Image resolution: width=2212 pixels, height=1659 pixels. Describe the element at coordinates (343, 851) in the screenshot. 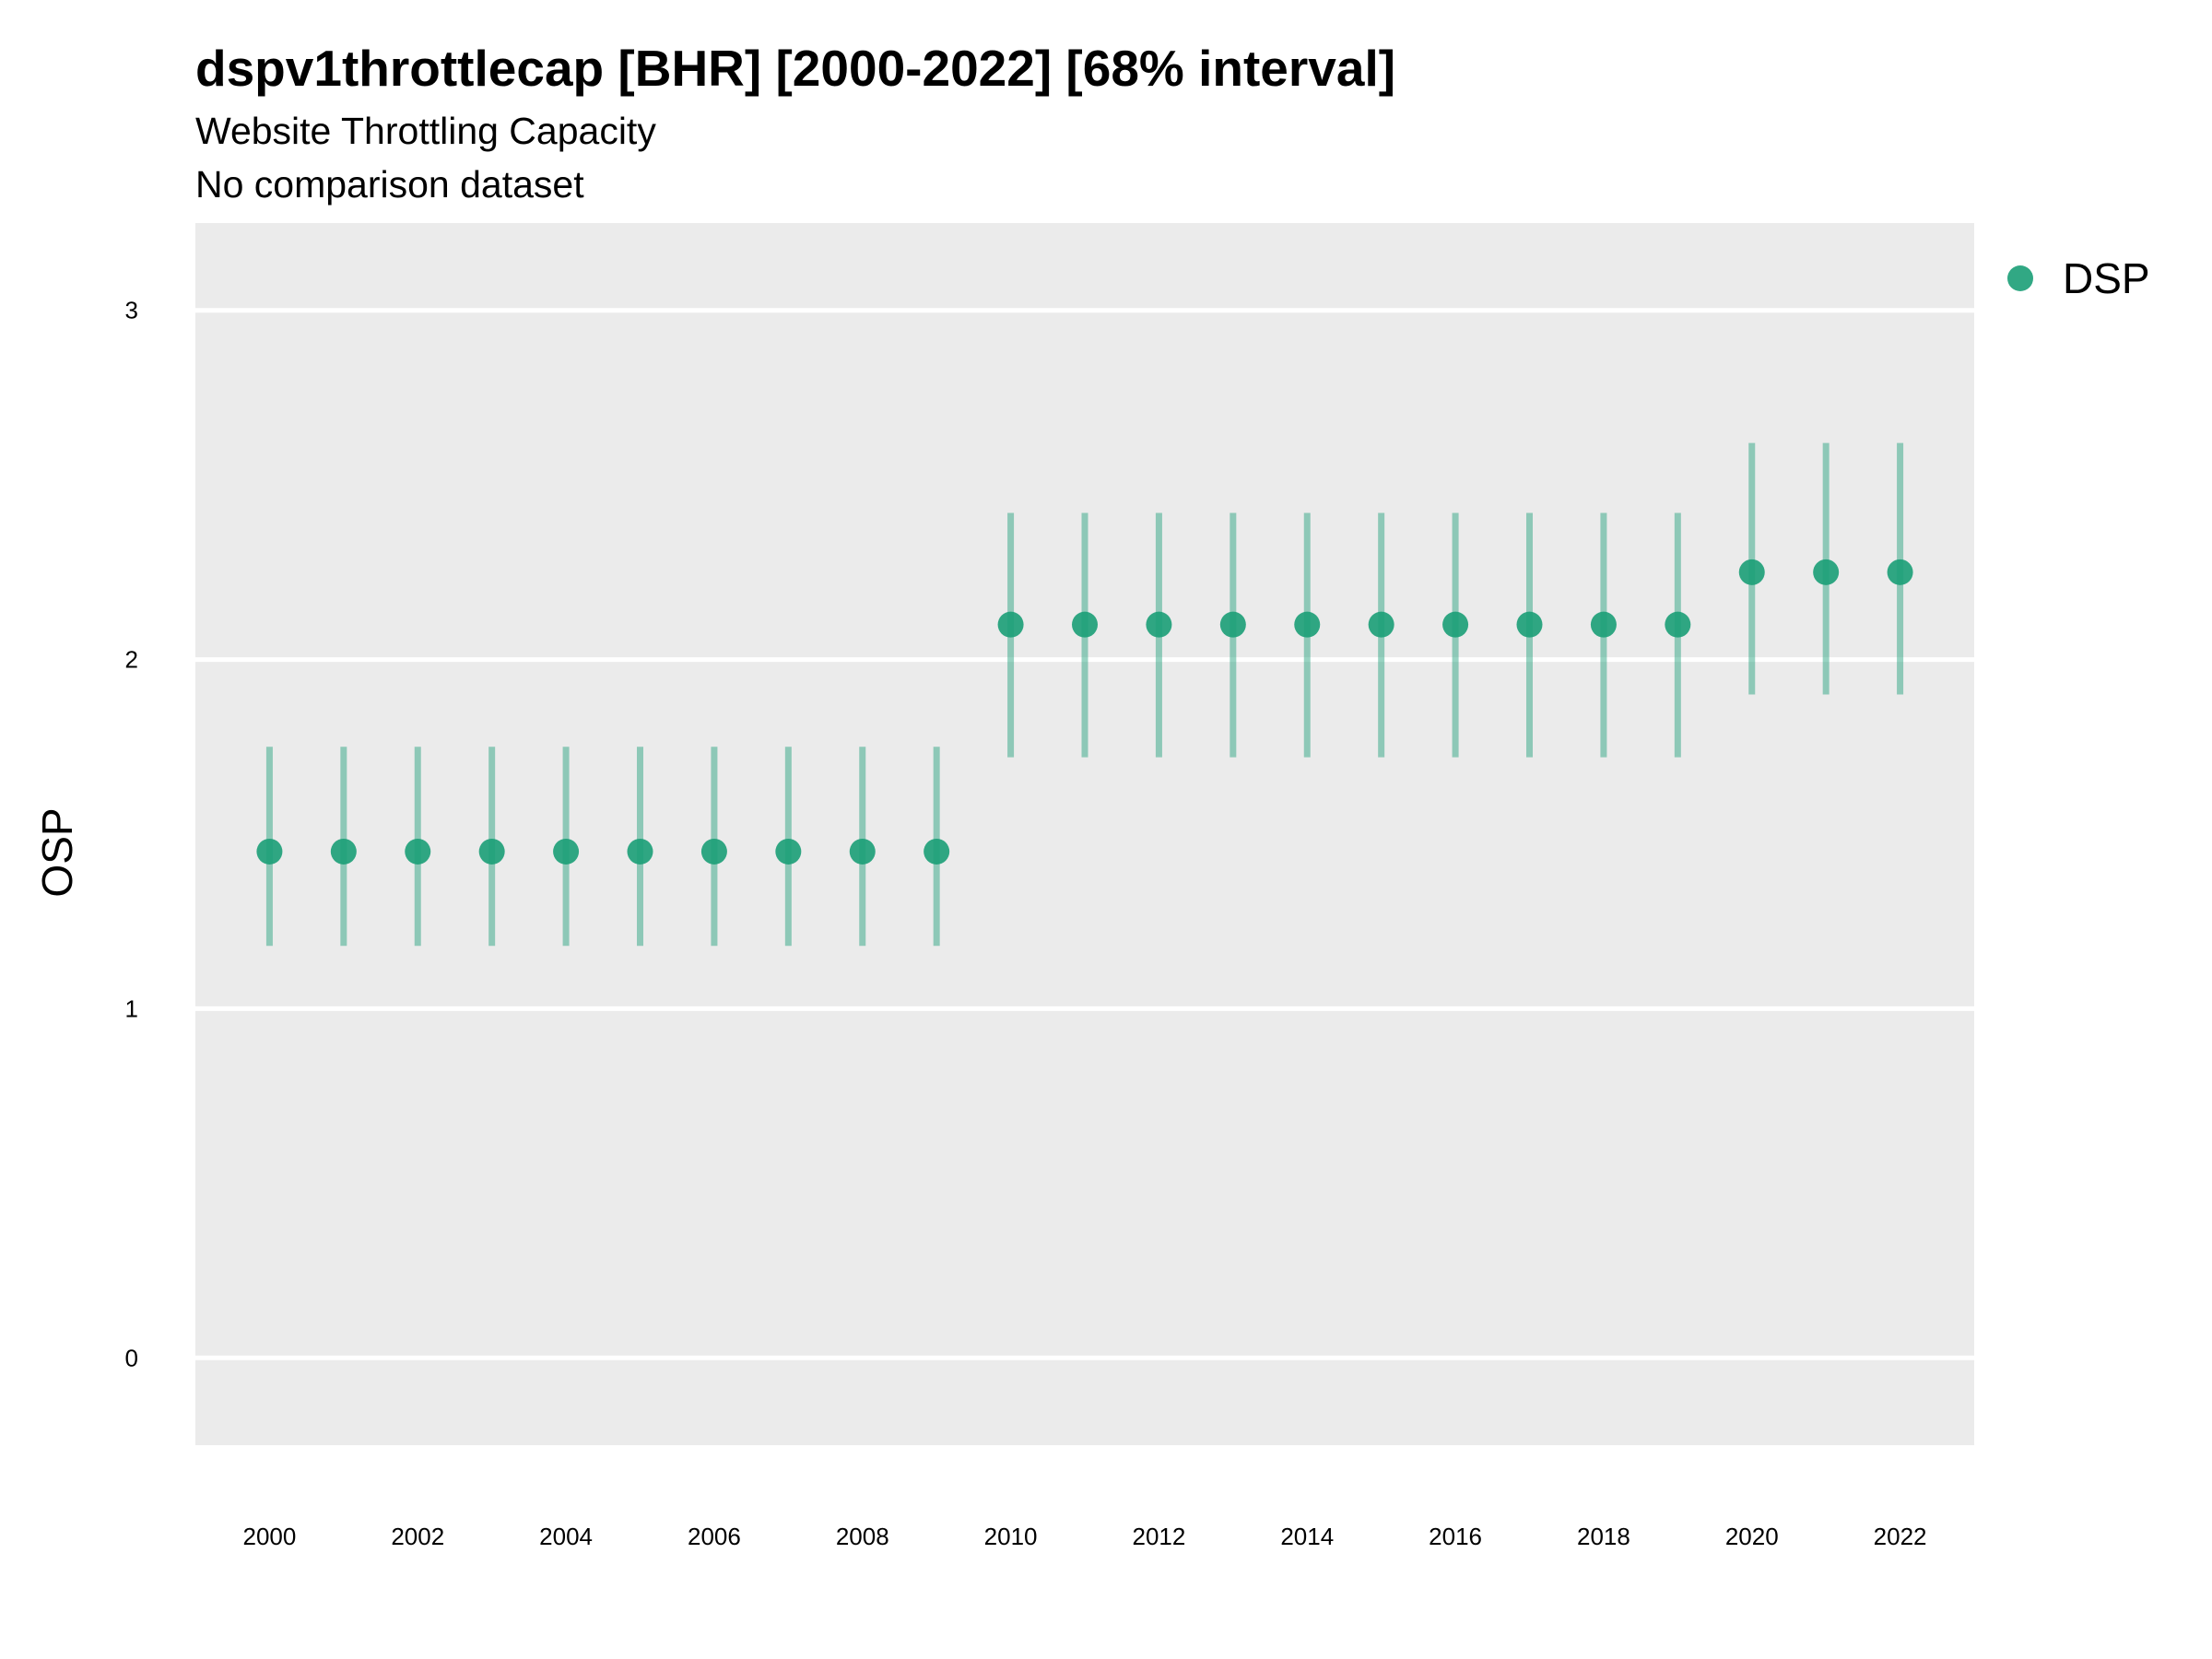

I see `point-2001` at that location.